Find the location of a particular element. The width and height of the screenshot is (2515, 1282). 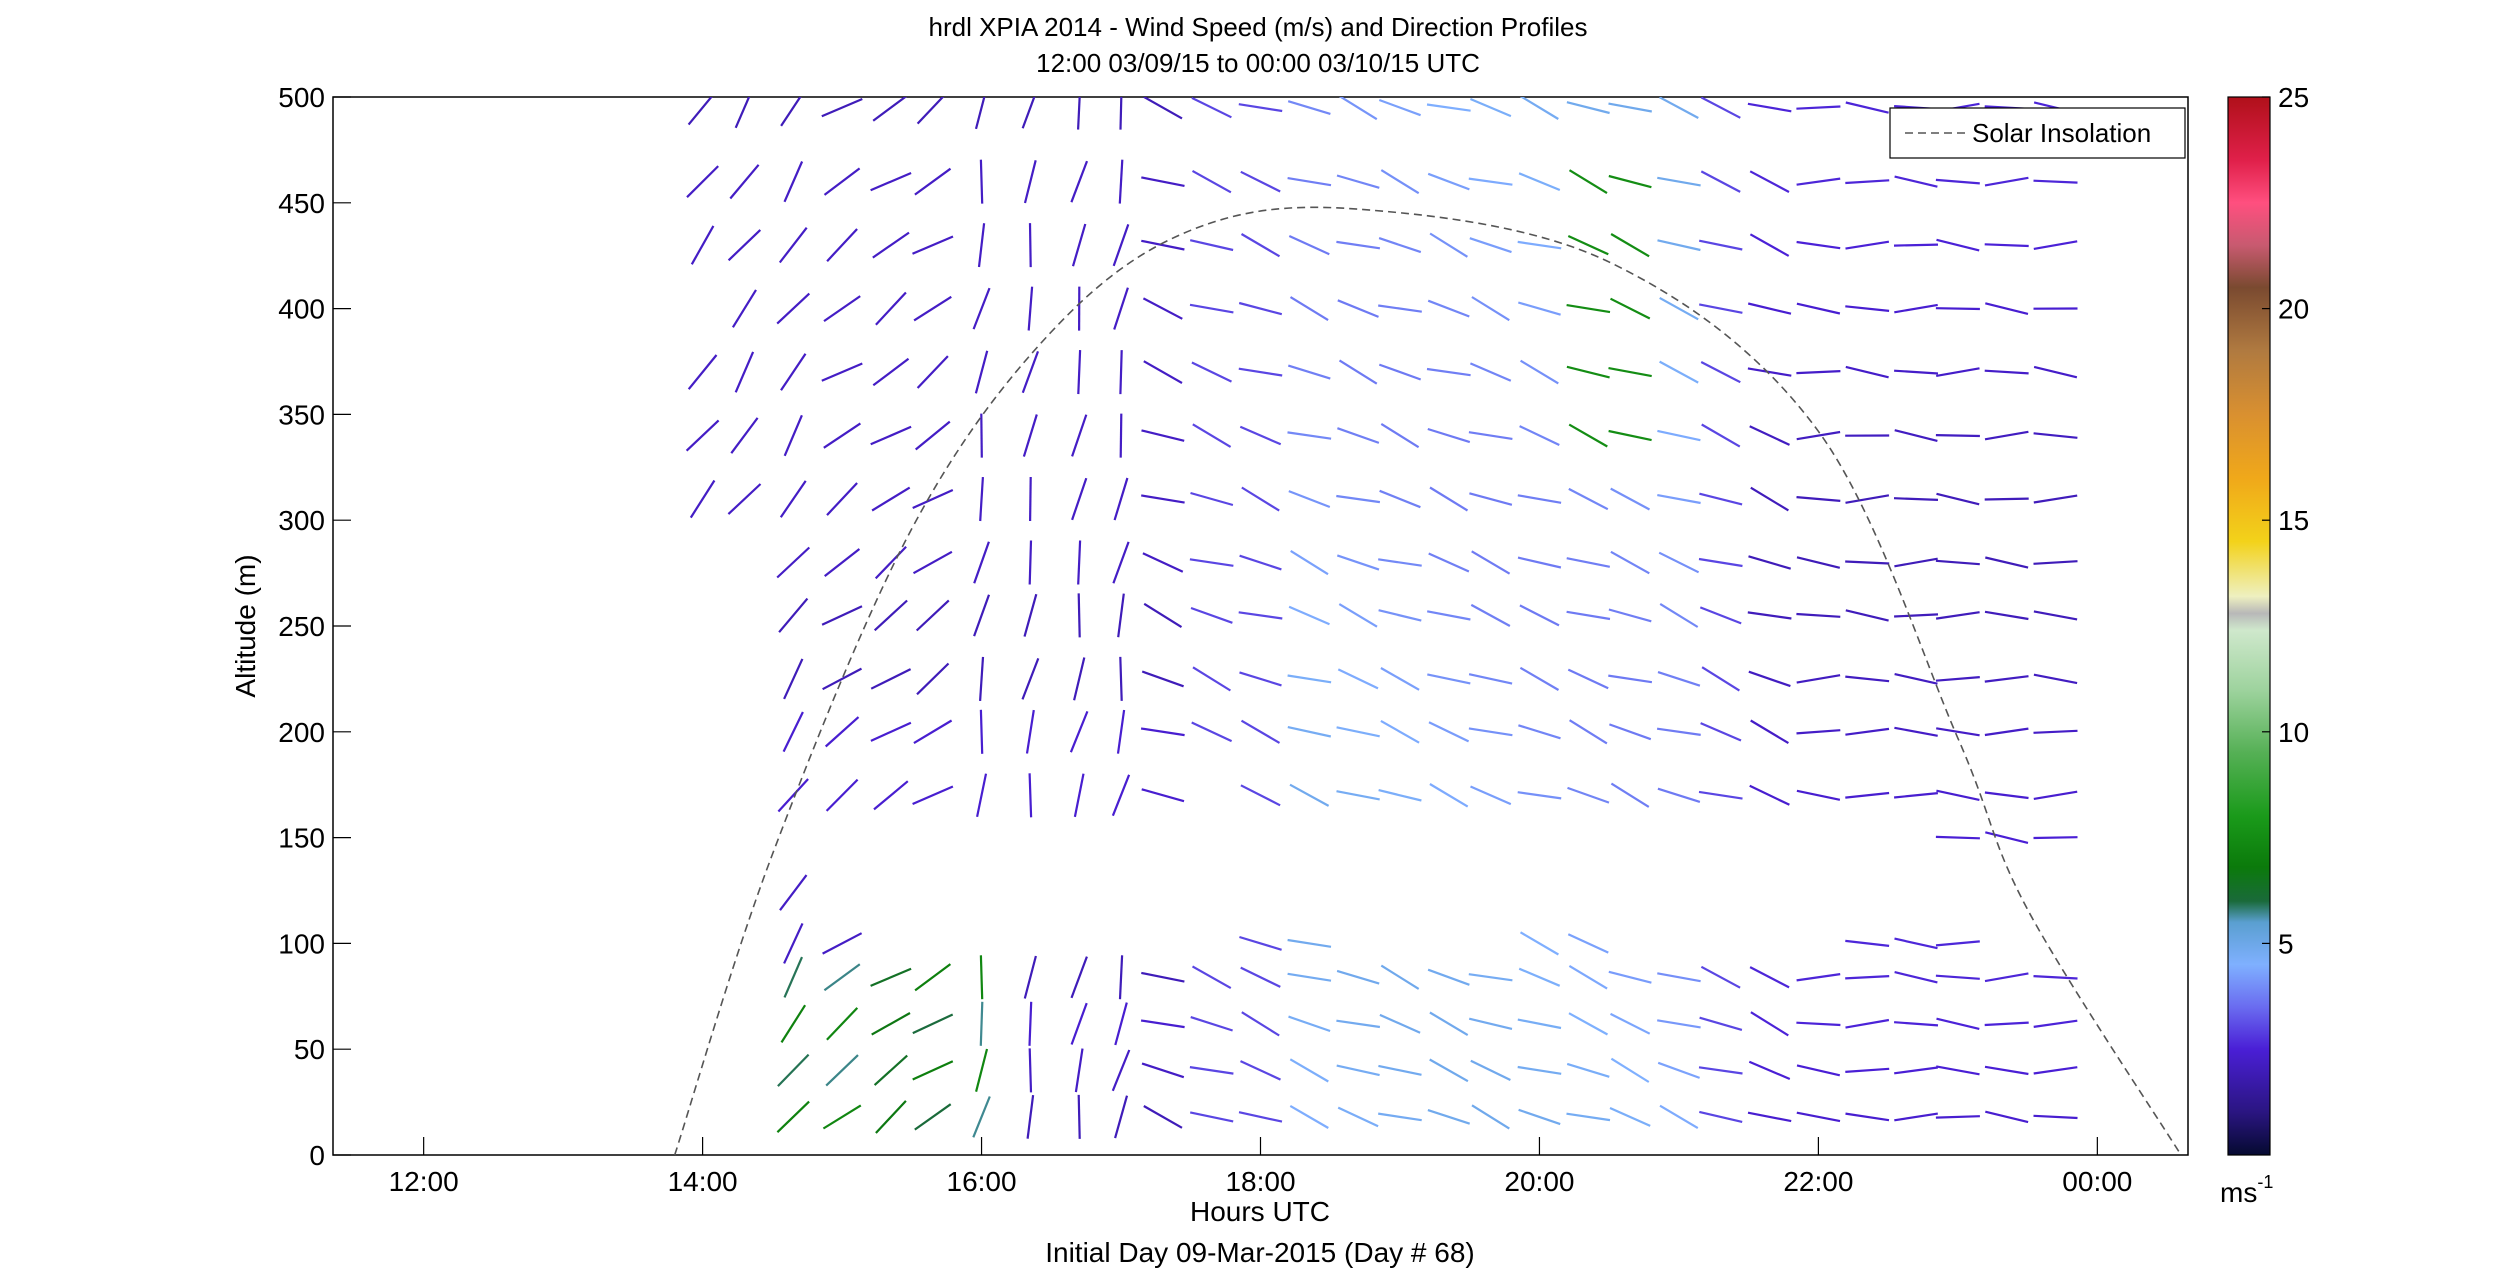

colorbar-tick-label: 25 is located at coordinates (2293, 97).